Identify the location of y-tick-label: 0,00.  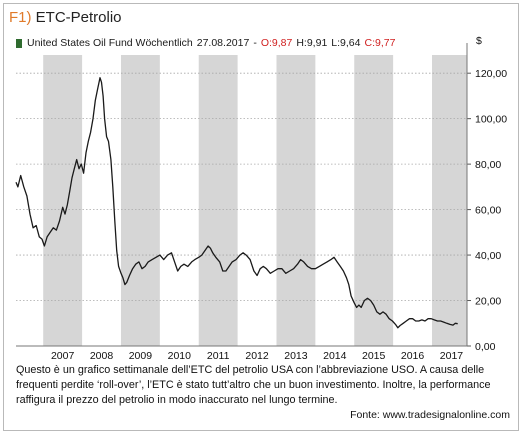
(485, 347).